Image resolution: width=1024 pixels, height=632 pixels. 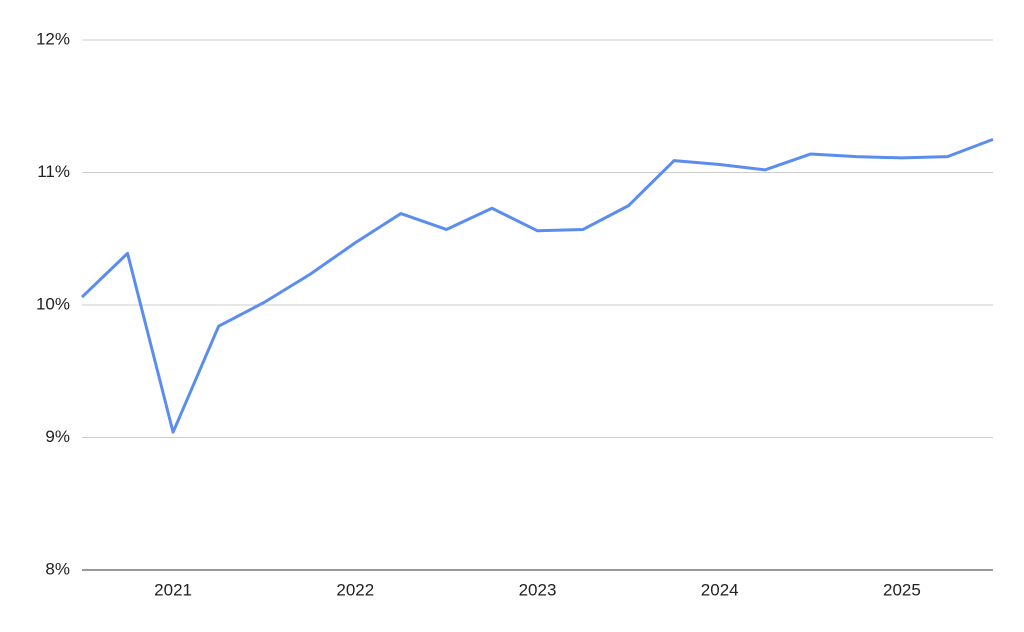 What do you see at coordinates (902, 589) in the screenshot?
I see `x-tick-label: 2025` at bounding box center [902, 589].